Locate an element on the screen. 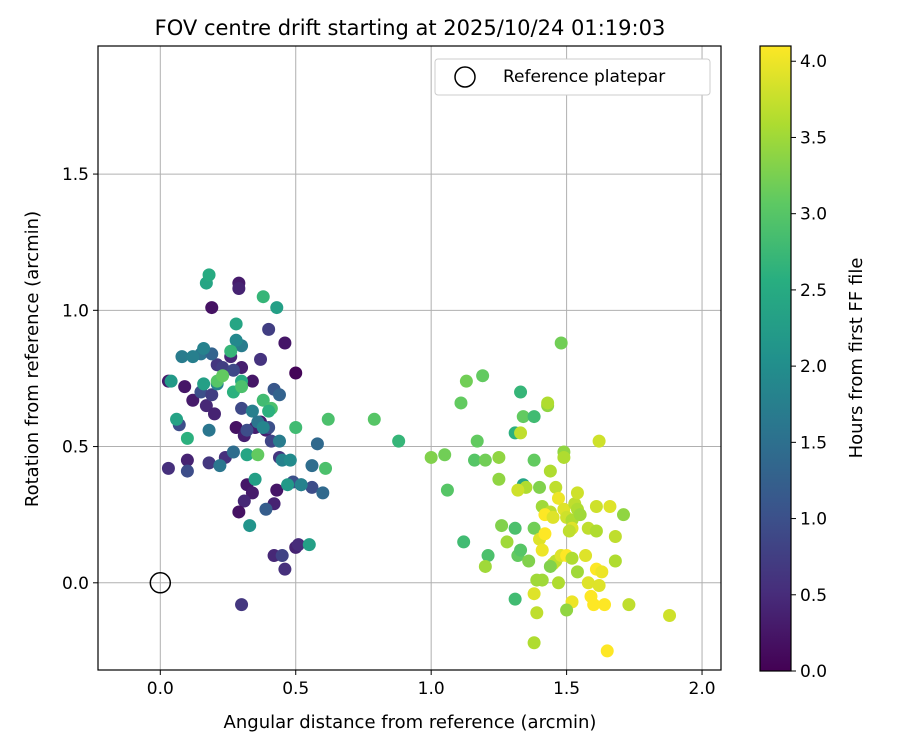 The height and width of the screenshot is (754, 900). y-tick-label: 0.0 is located at coordinates (75, 584).